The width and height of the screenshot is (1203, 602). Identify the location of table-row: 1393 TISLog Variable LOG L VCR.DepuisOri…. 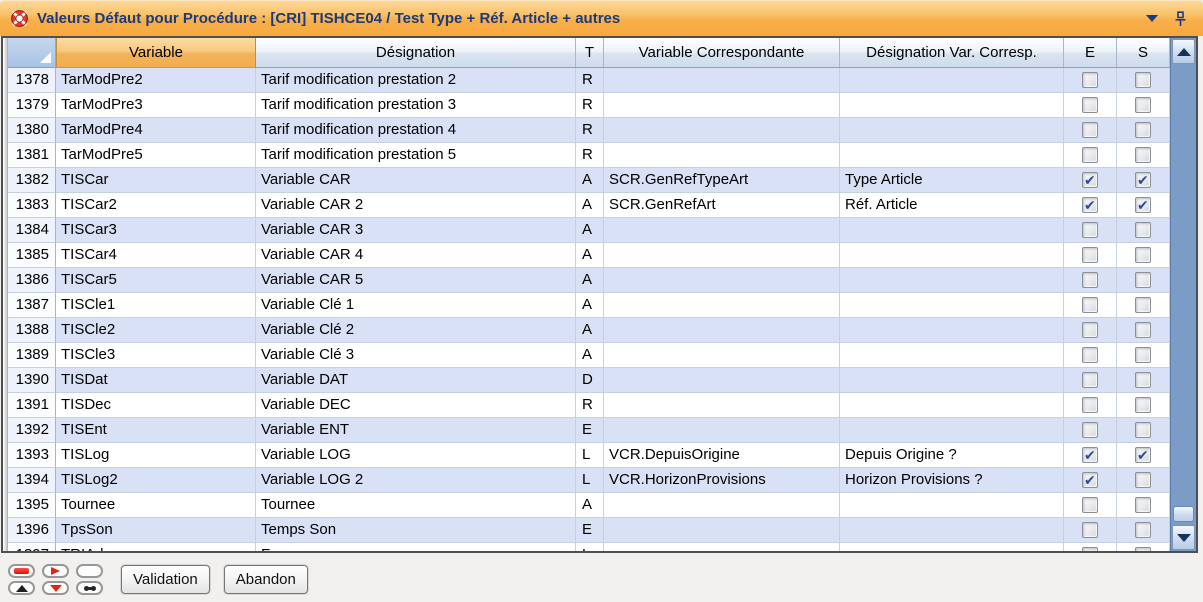
(589, 455).